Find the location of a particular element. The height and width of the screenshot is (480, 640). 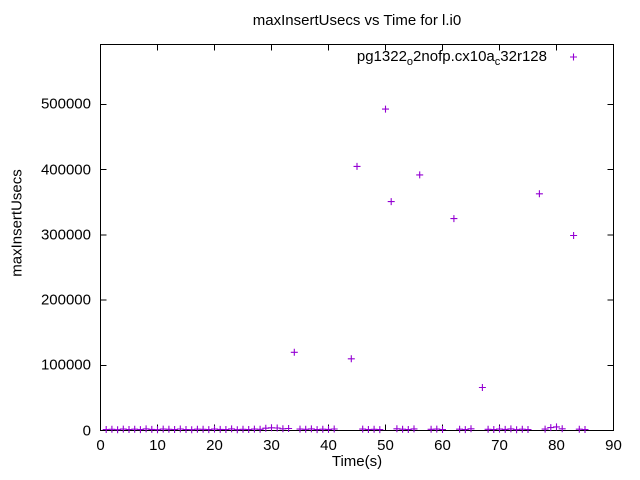

x-axis-label: Time(s) is located at coordinates (357, 461).